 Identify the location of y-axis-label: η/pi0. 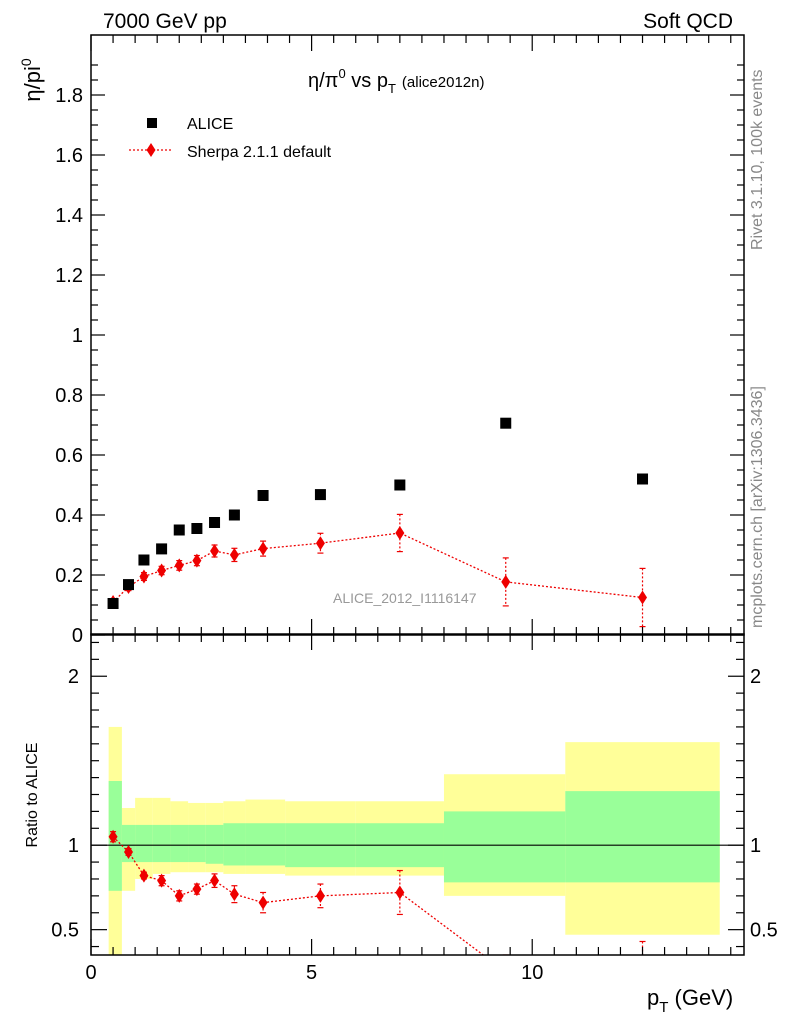
(31, 79).